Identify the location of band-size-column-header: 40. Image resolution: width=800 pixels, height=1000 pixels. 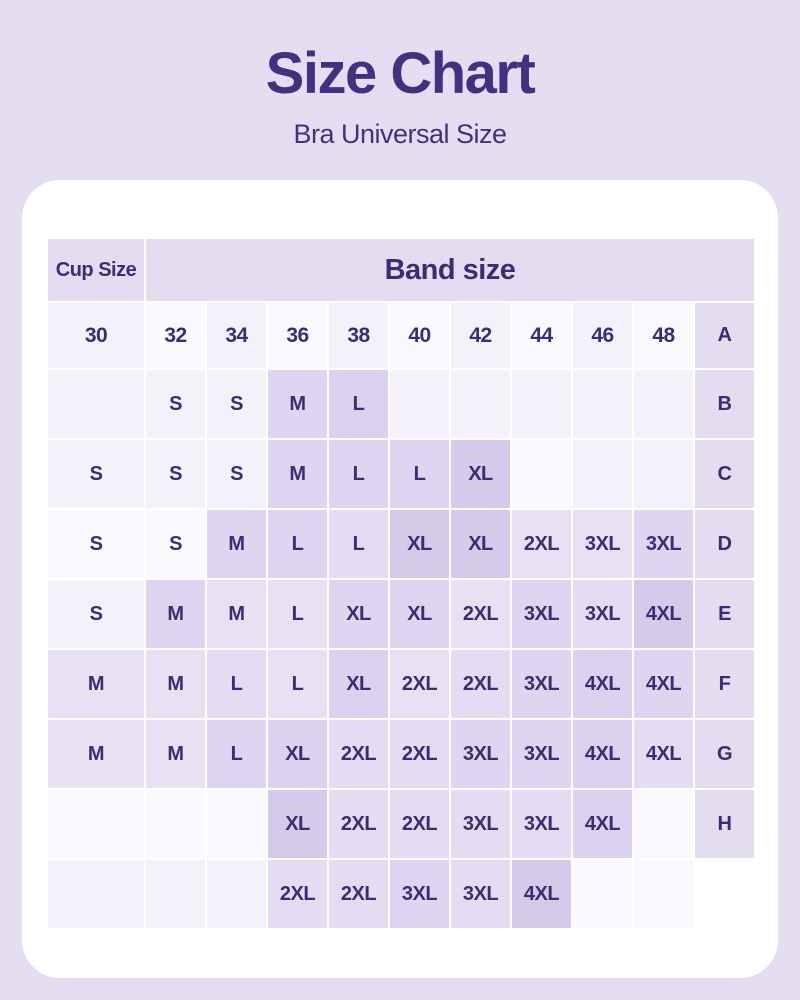
(419, 335).